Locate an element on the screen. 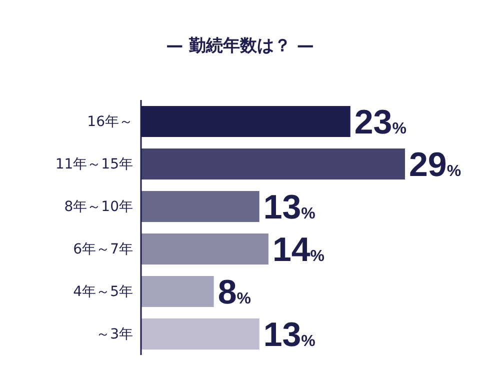  y-tick-label: 11年～15年 is located at coordinates (94, 164).